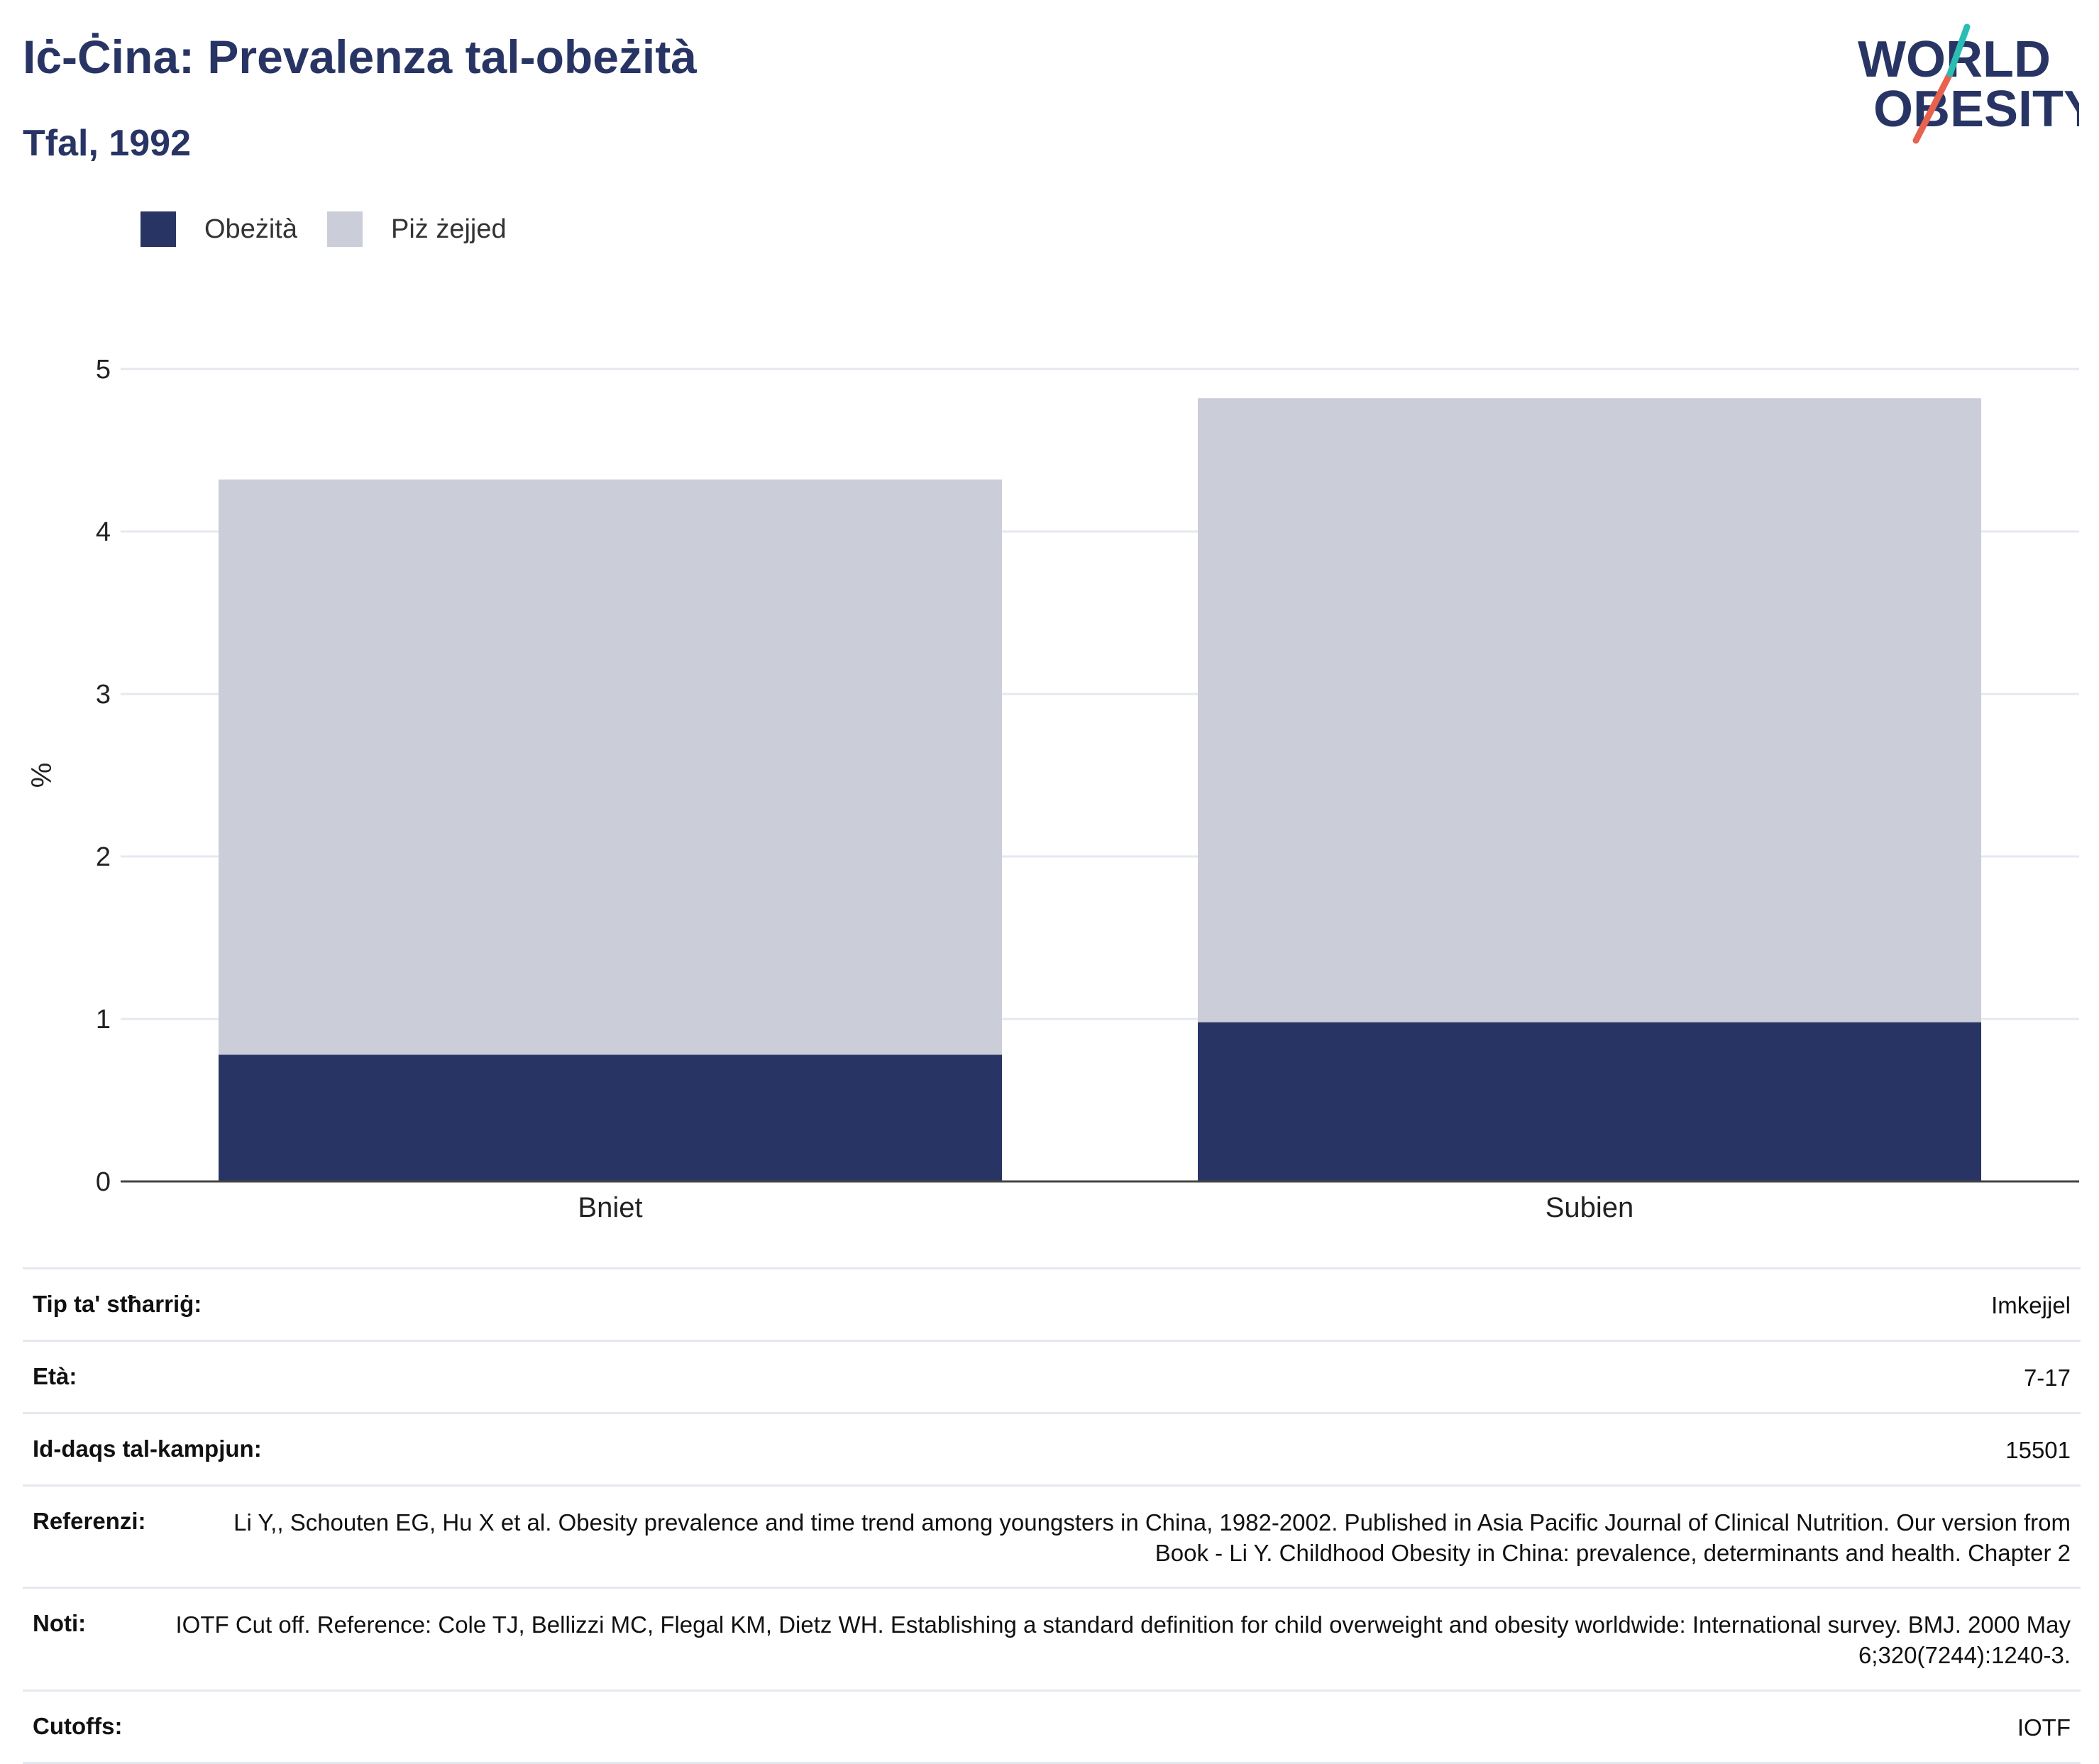 The image size is (2099, 1764). I want to click on world-obesity-logo: WORLD OBESITY, so click(1962, 87).